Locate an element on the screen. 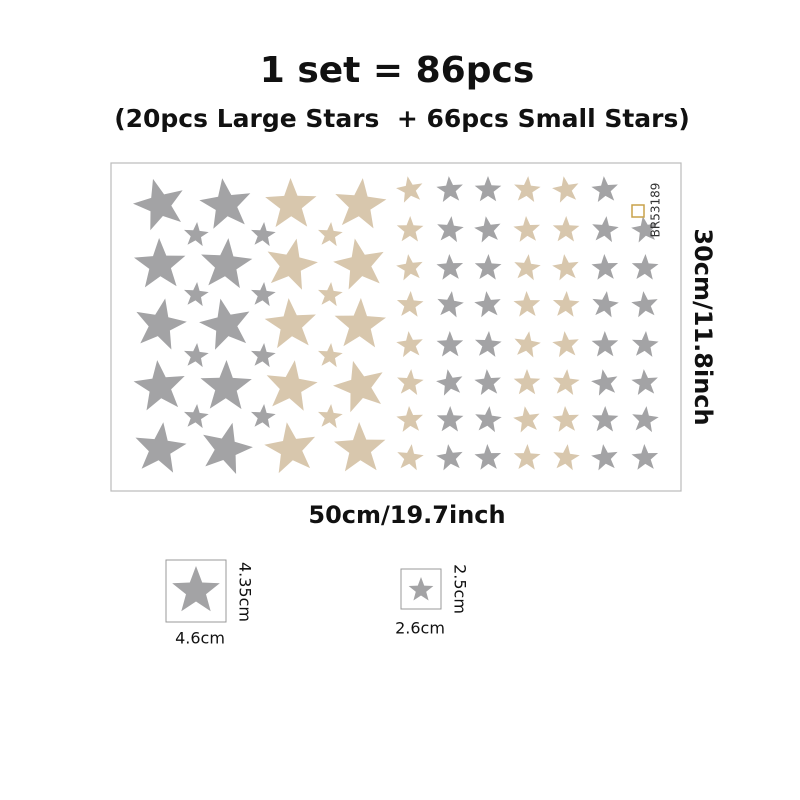 Image resolution: width=800 pixels, height=800 pixels. small-sample-box is located at coordinates (421, 589).